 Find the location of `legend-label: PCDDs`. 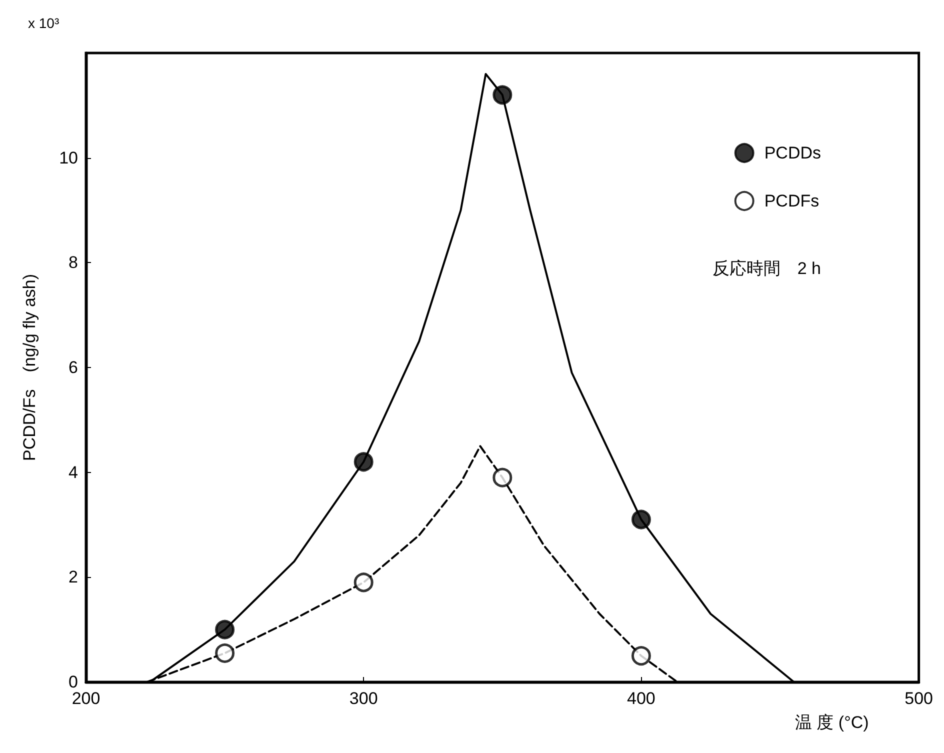

legend-label: PCDDs is located at coordinates (793, 153).